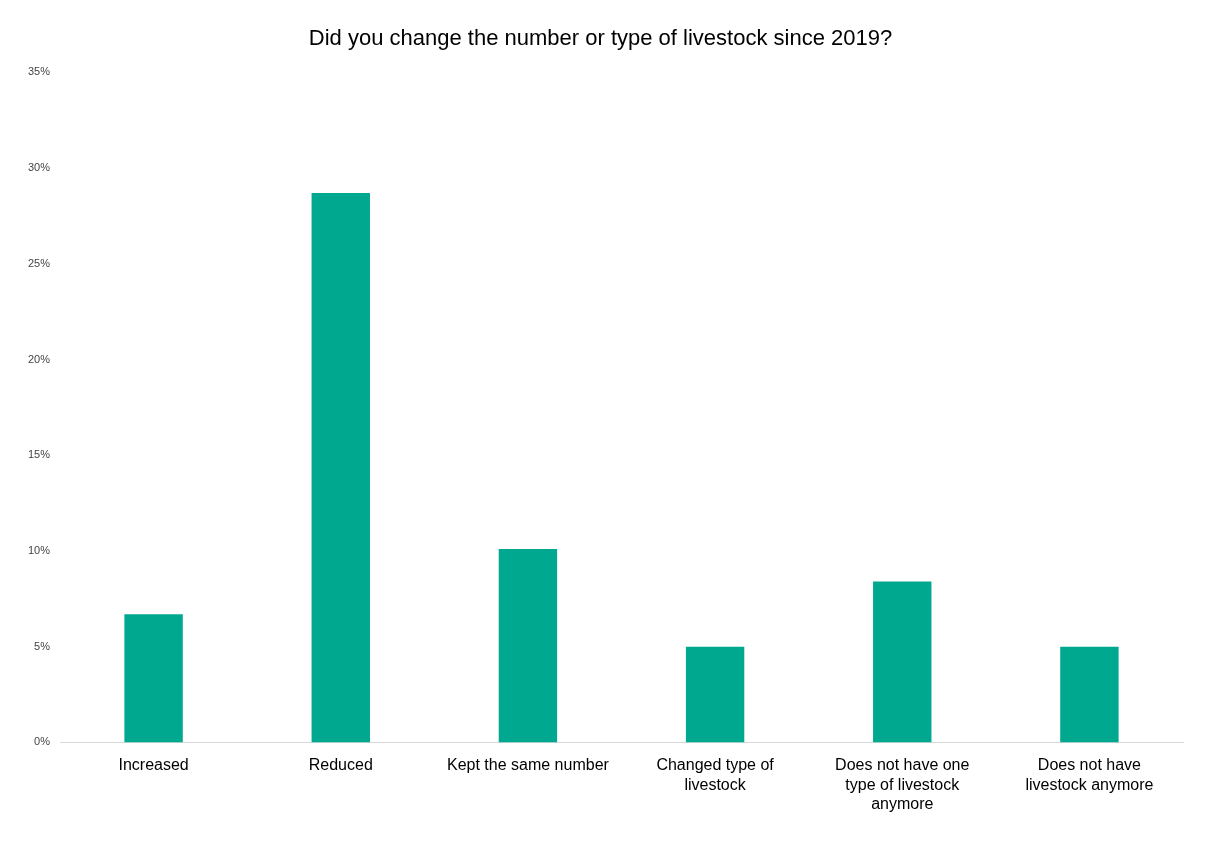  Describe the element at coordinates (340, 765) in the screenshot. I see `x-tick-label: Reduced` at that location.